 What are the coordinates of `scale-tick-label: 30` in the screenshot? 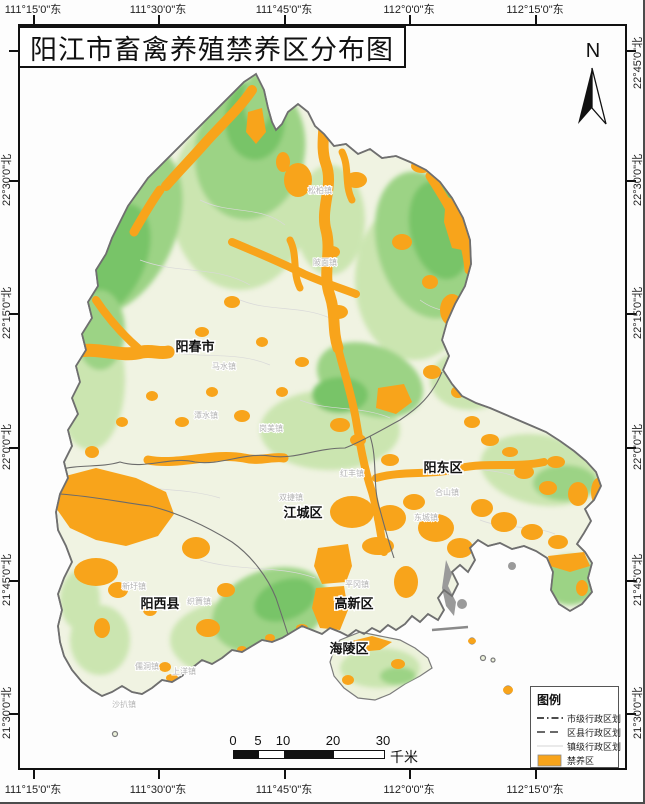 It's located at (383, 740).